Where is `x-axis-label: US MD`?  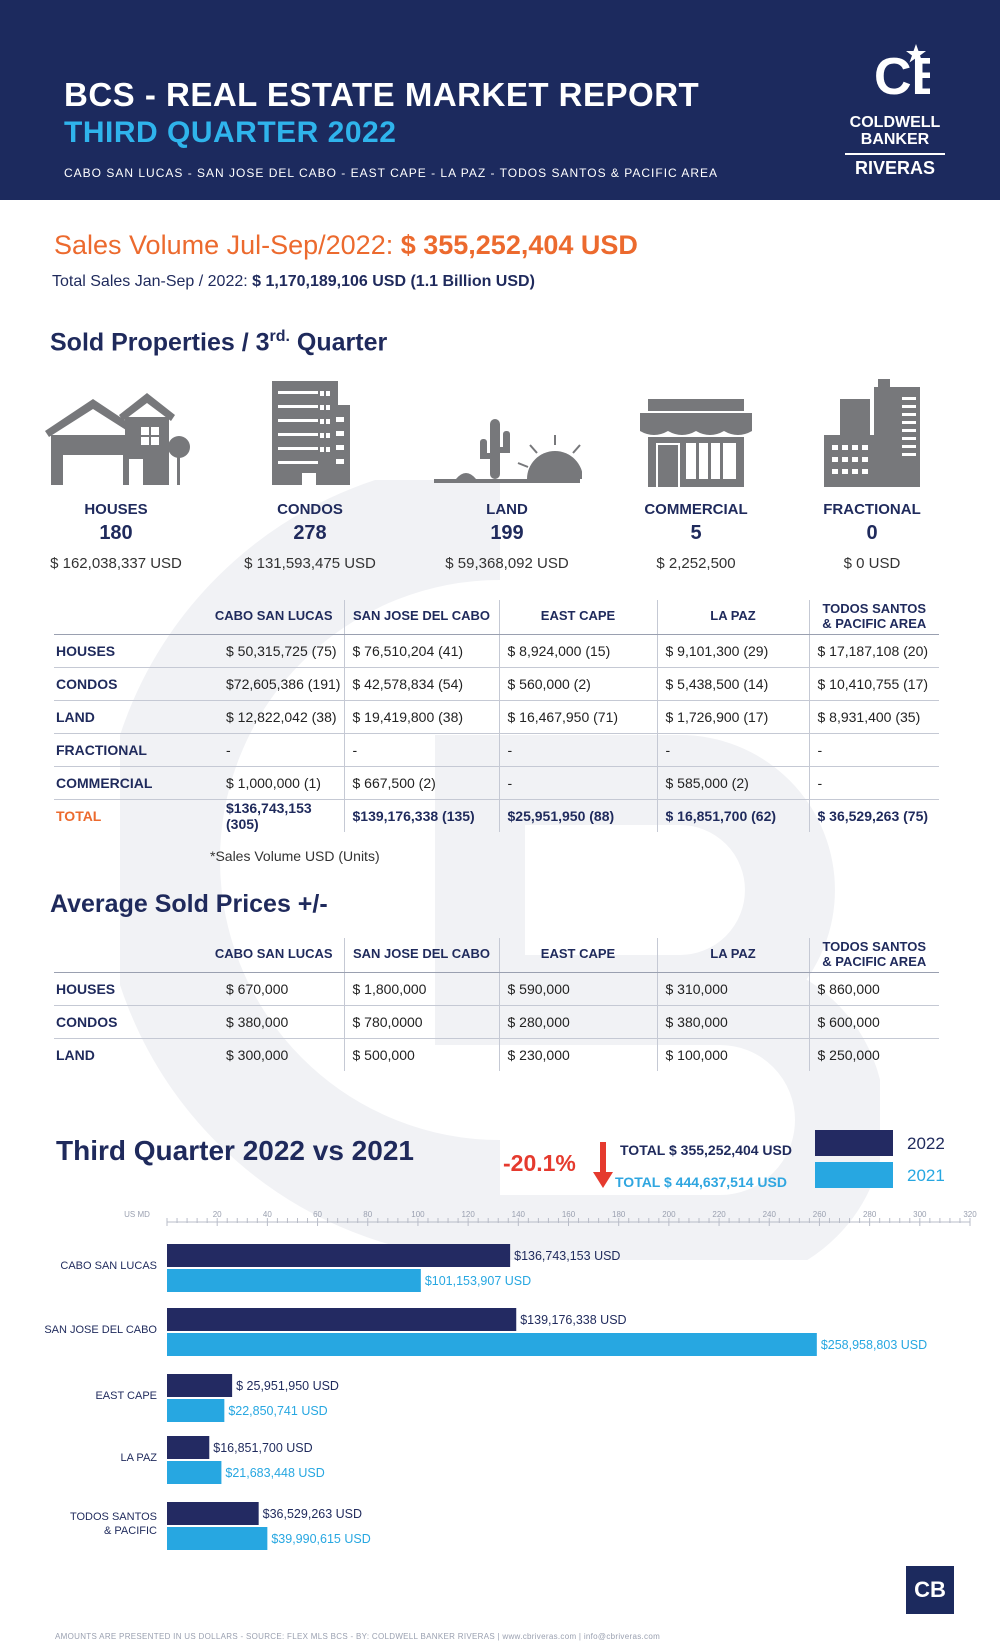
x-axis-label: US MD is located at coordinates (137, 1214).